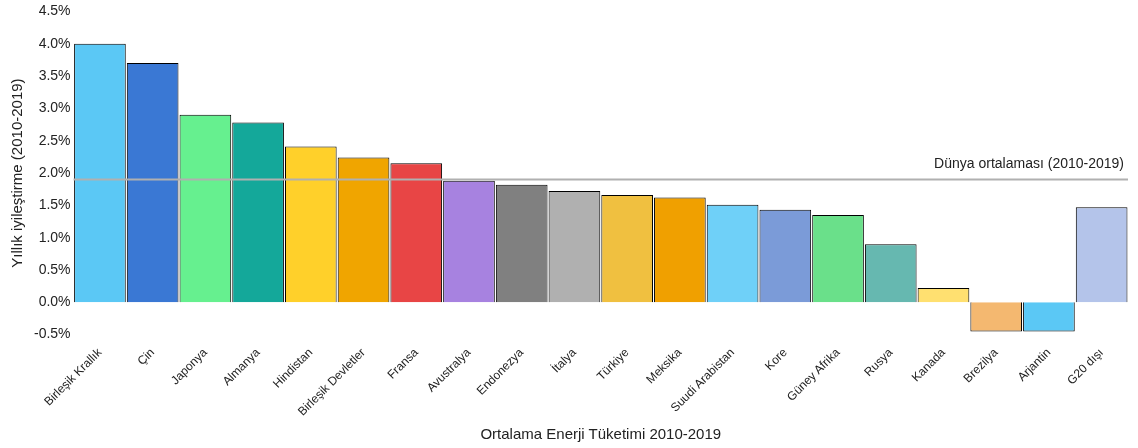 This screenshot has height=448, width=1138. Describe the element at coordinates (54, 10) in the screenshot. I see `y-tick-label: 4.5%` at that location.